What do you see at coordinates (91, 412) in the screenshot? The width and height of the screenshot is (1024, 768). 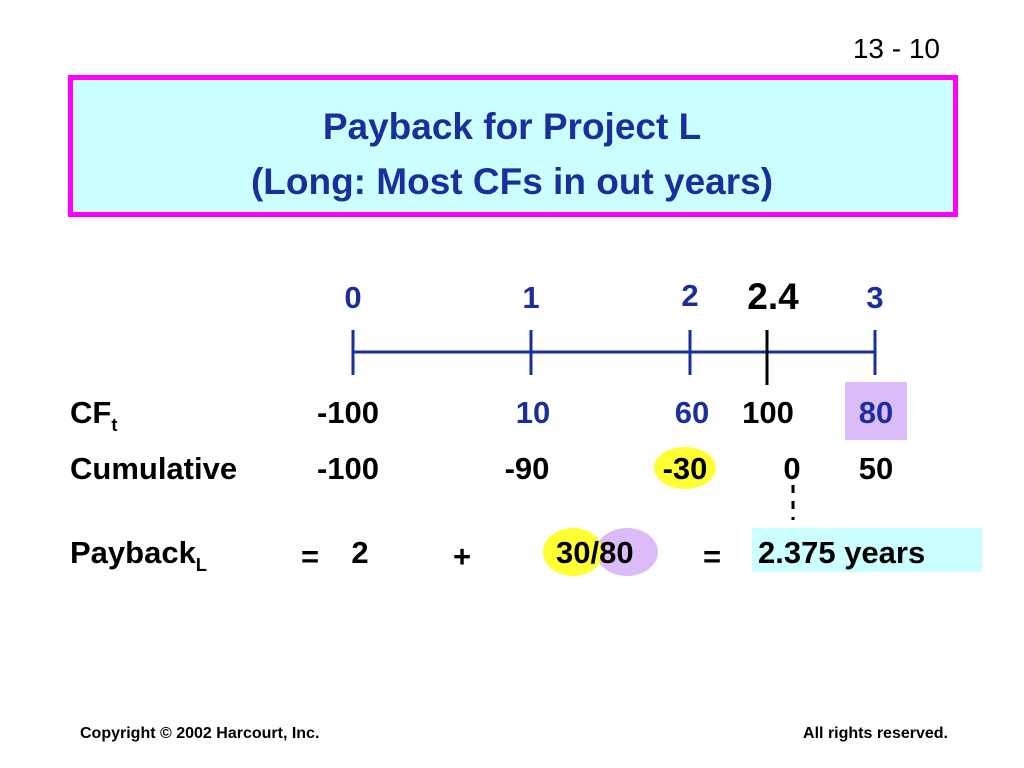 I see `row-label-text: CF` at bounding box center [91, 412].